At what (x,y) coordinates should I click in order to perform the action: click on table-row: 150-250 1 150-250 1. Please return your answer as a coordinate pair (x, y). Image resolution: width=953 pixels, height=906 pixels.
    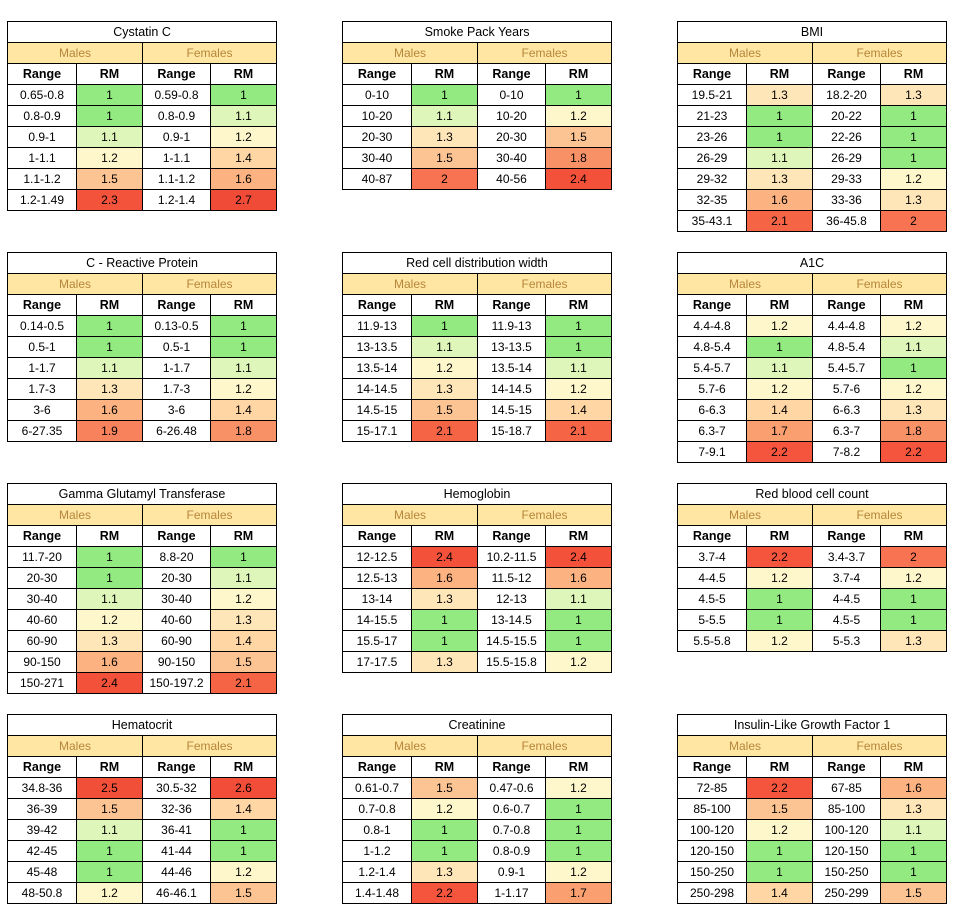
    Looking at the image, I should click on (812, 872).